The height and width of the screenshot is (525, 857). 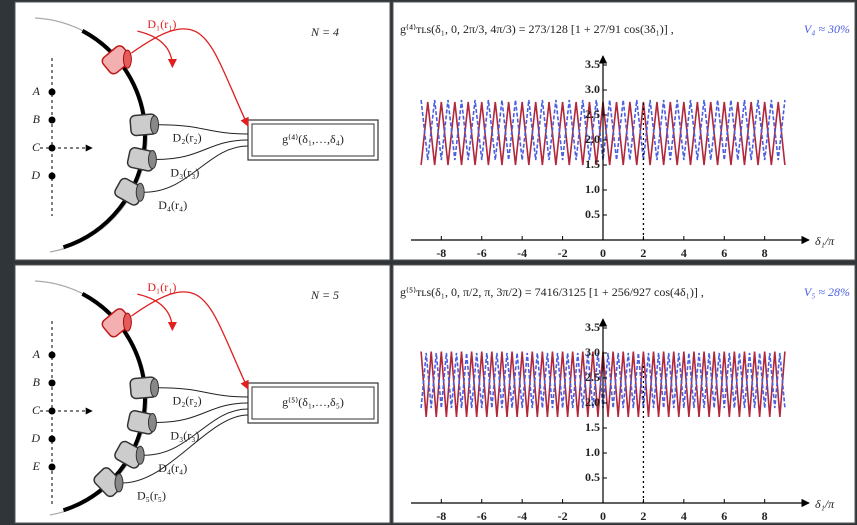 I want to click on detector-label: D₅(r₅), so click(x=151, y=496).